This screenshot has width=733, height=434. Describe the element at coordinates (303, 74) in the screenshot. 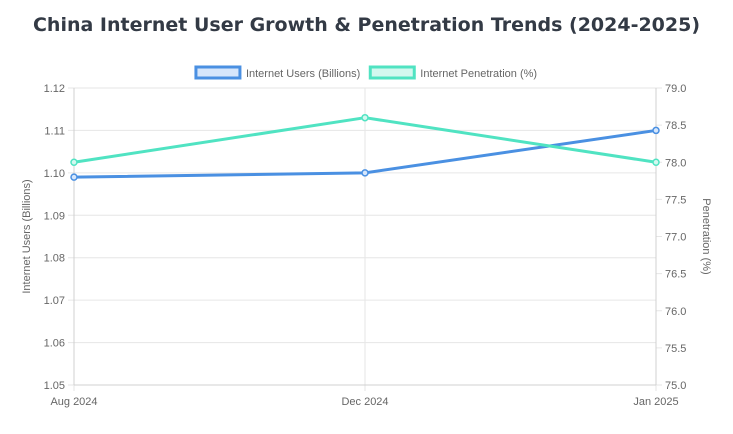

I see `legend-label: Internet Users (Billions)` at that location.